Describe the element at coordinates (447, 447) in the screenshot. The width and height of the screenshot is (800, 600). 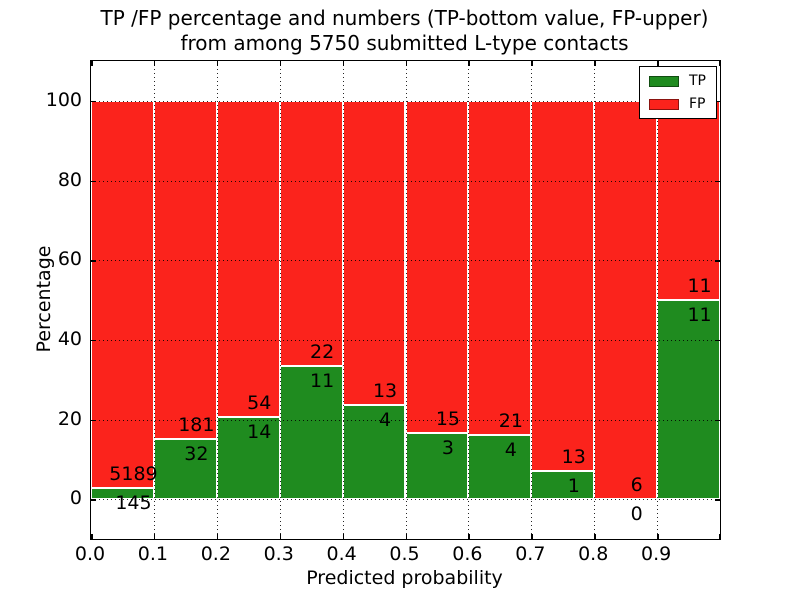
I see `tp-count-label: 3` at that location.